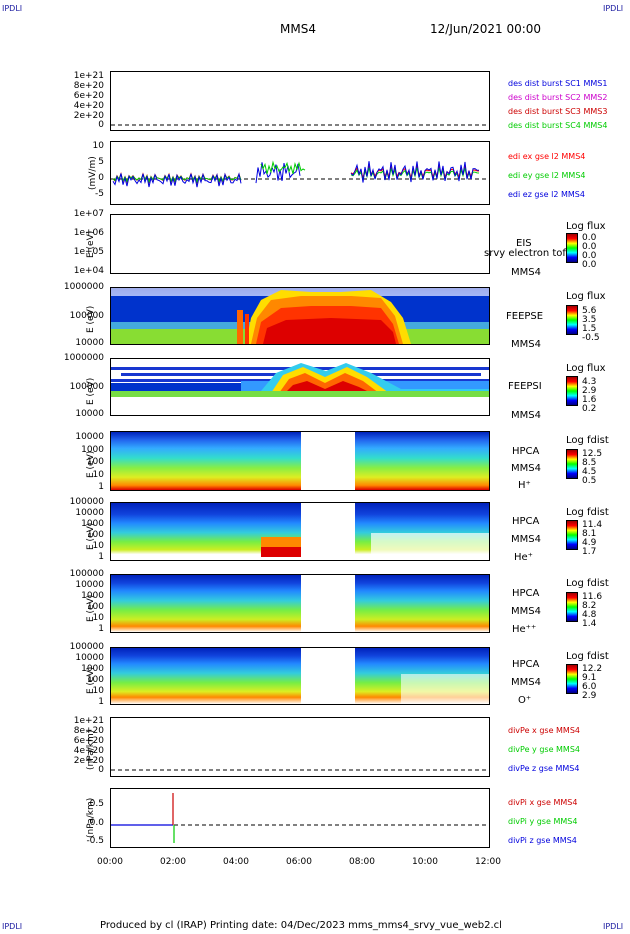 The height and width of the screenshot is (934, 630). I want to click on hpca-o-ytick: 1, so click(101, 702).